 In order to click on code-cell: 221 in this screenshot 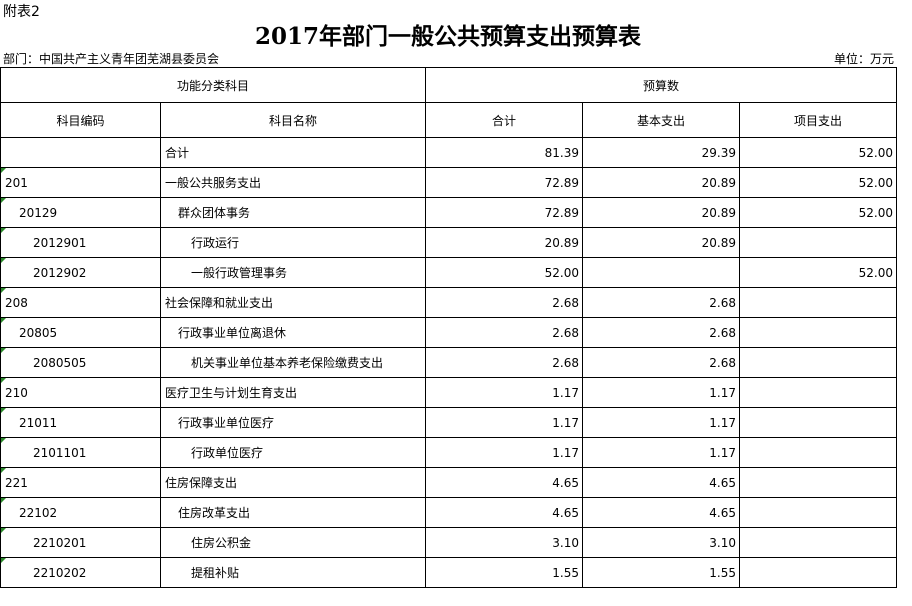, I will do `click(80, 482)`.